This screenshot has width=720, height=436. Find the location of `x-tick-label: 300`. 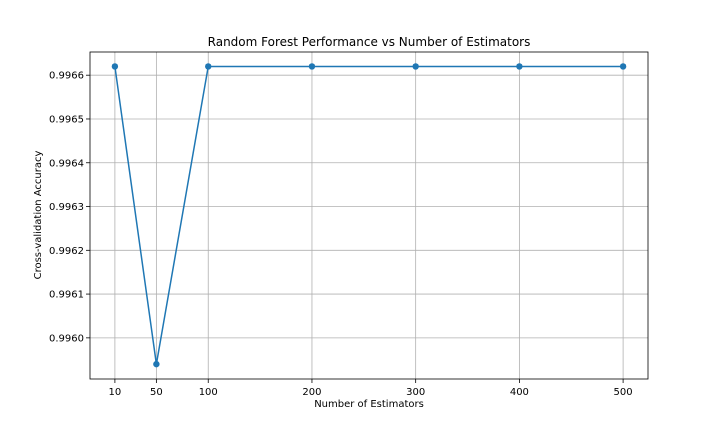

x-tick-label: 300 is located at coordinates (415, 392).